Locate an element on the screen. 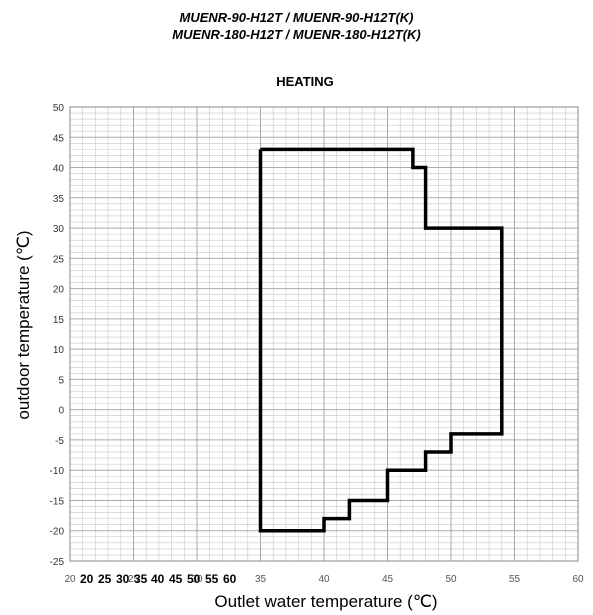 The height and width of the screenshot is (615, 593). overlay-tick-label: 25 is located at coordinates (105, 579).